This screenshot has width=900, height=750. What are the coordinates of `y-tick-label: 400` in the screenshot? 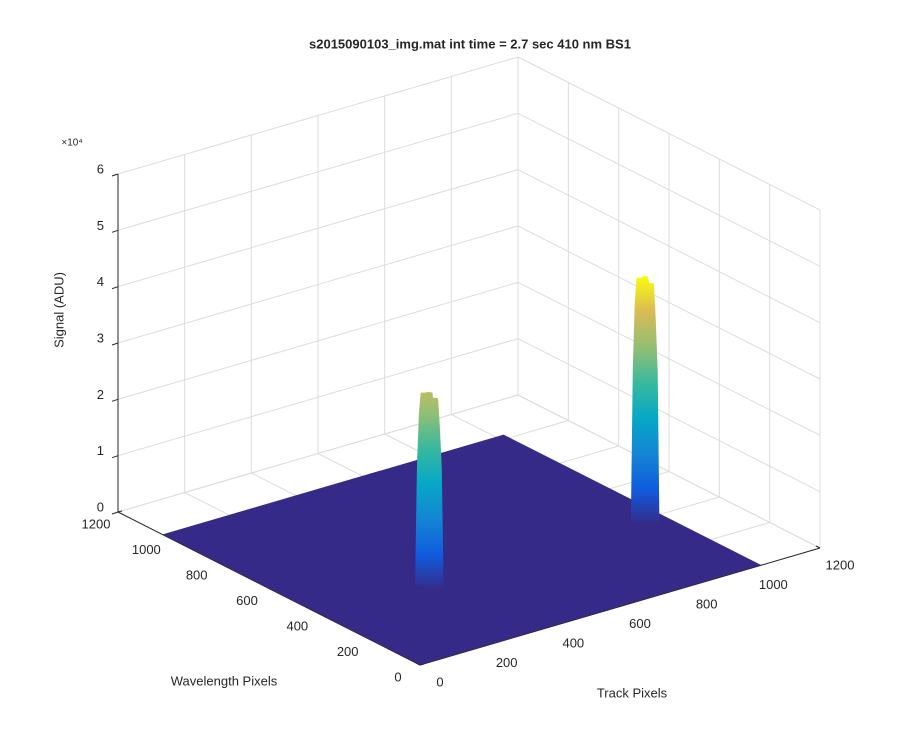 It's located at (297, 625).